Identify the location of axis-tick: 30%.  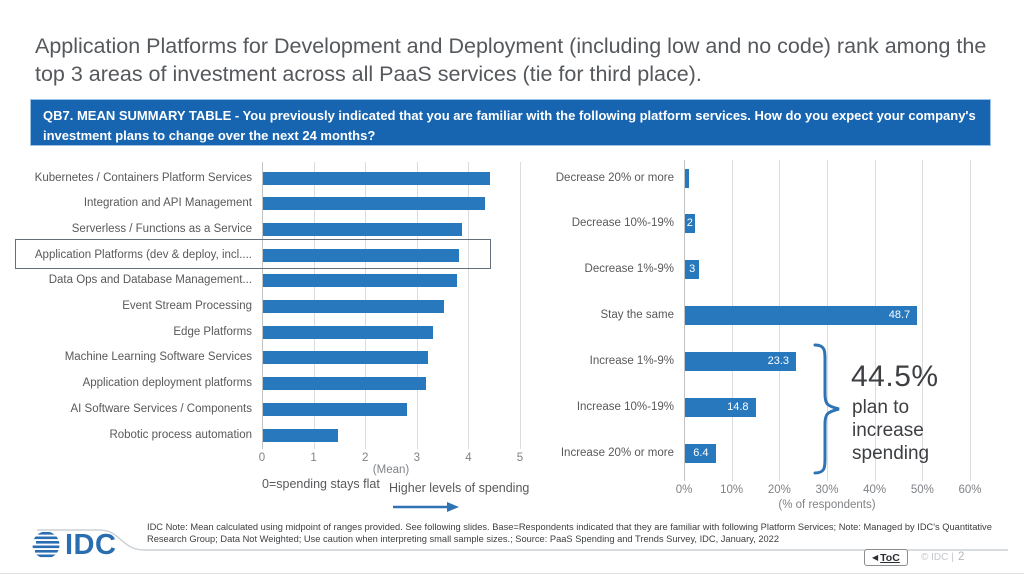
(827, 490).